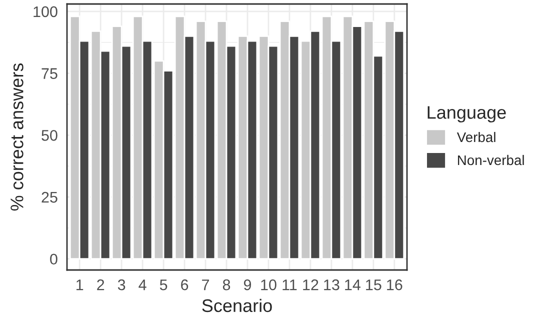 The height and width of the screenshot is (325, 546). Describe the element at coordinates (122, 284) in the screenshot. I see `x-tick-label: 3` at that location.